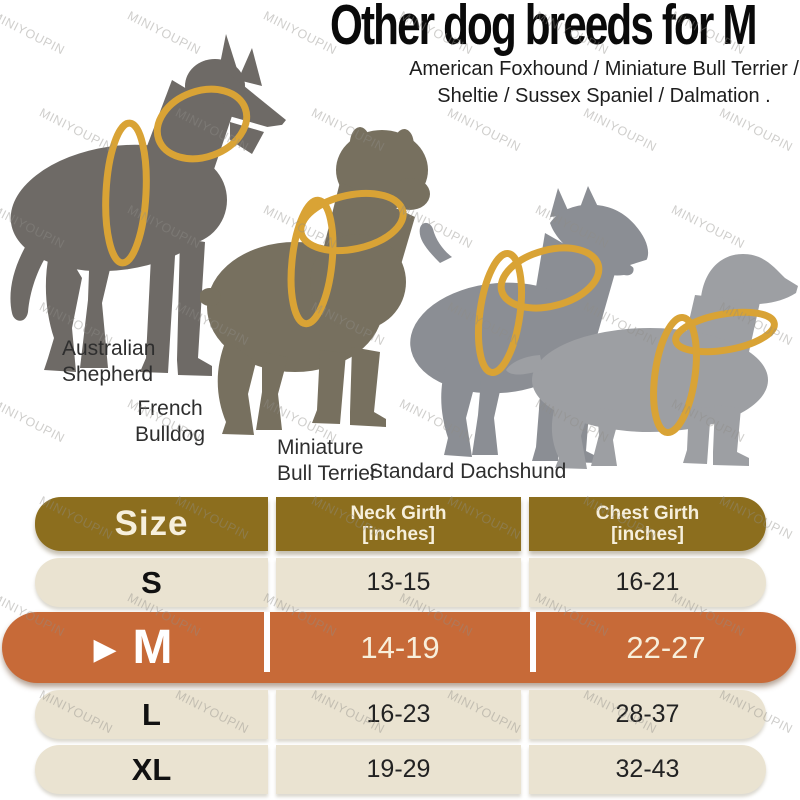 This screenshot has height=800, width=800. I want to click on neck-girth-value: 19-29, so click(398, 769).